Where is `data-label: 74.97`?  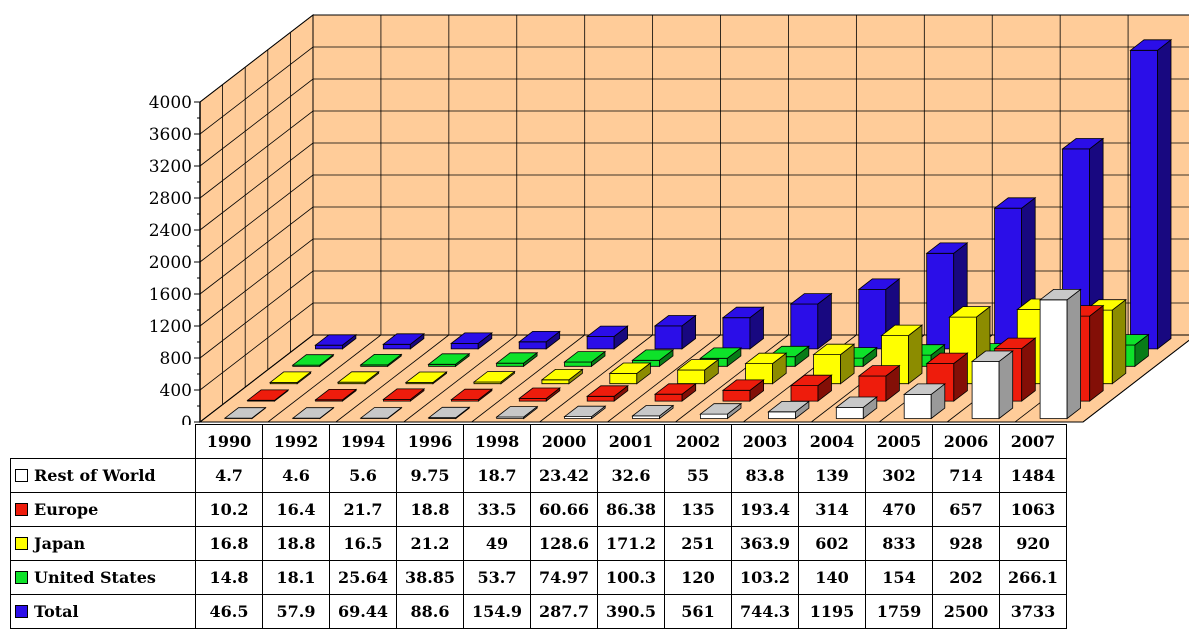 data-label: 74.97 is located at coordinates (564, 577).